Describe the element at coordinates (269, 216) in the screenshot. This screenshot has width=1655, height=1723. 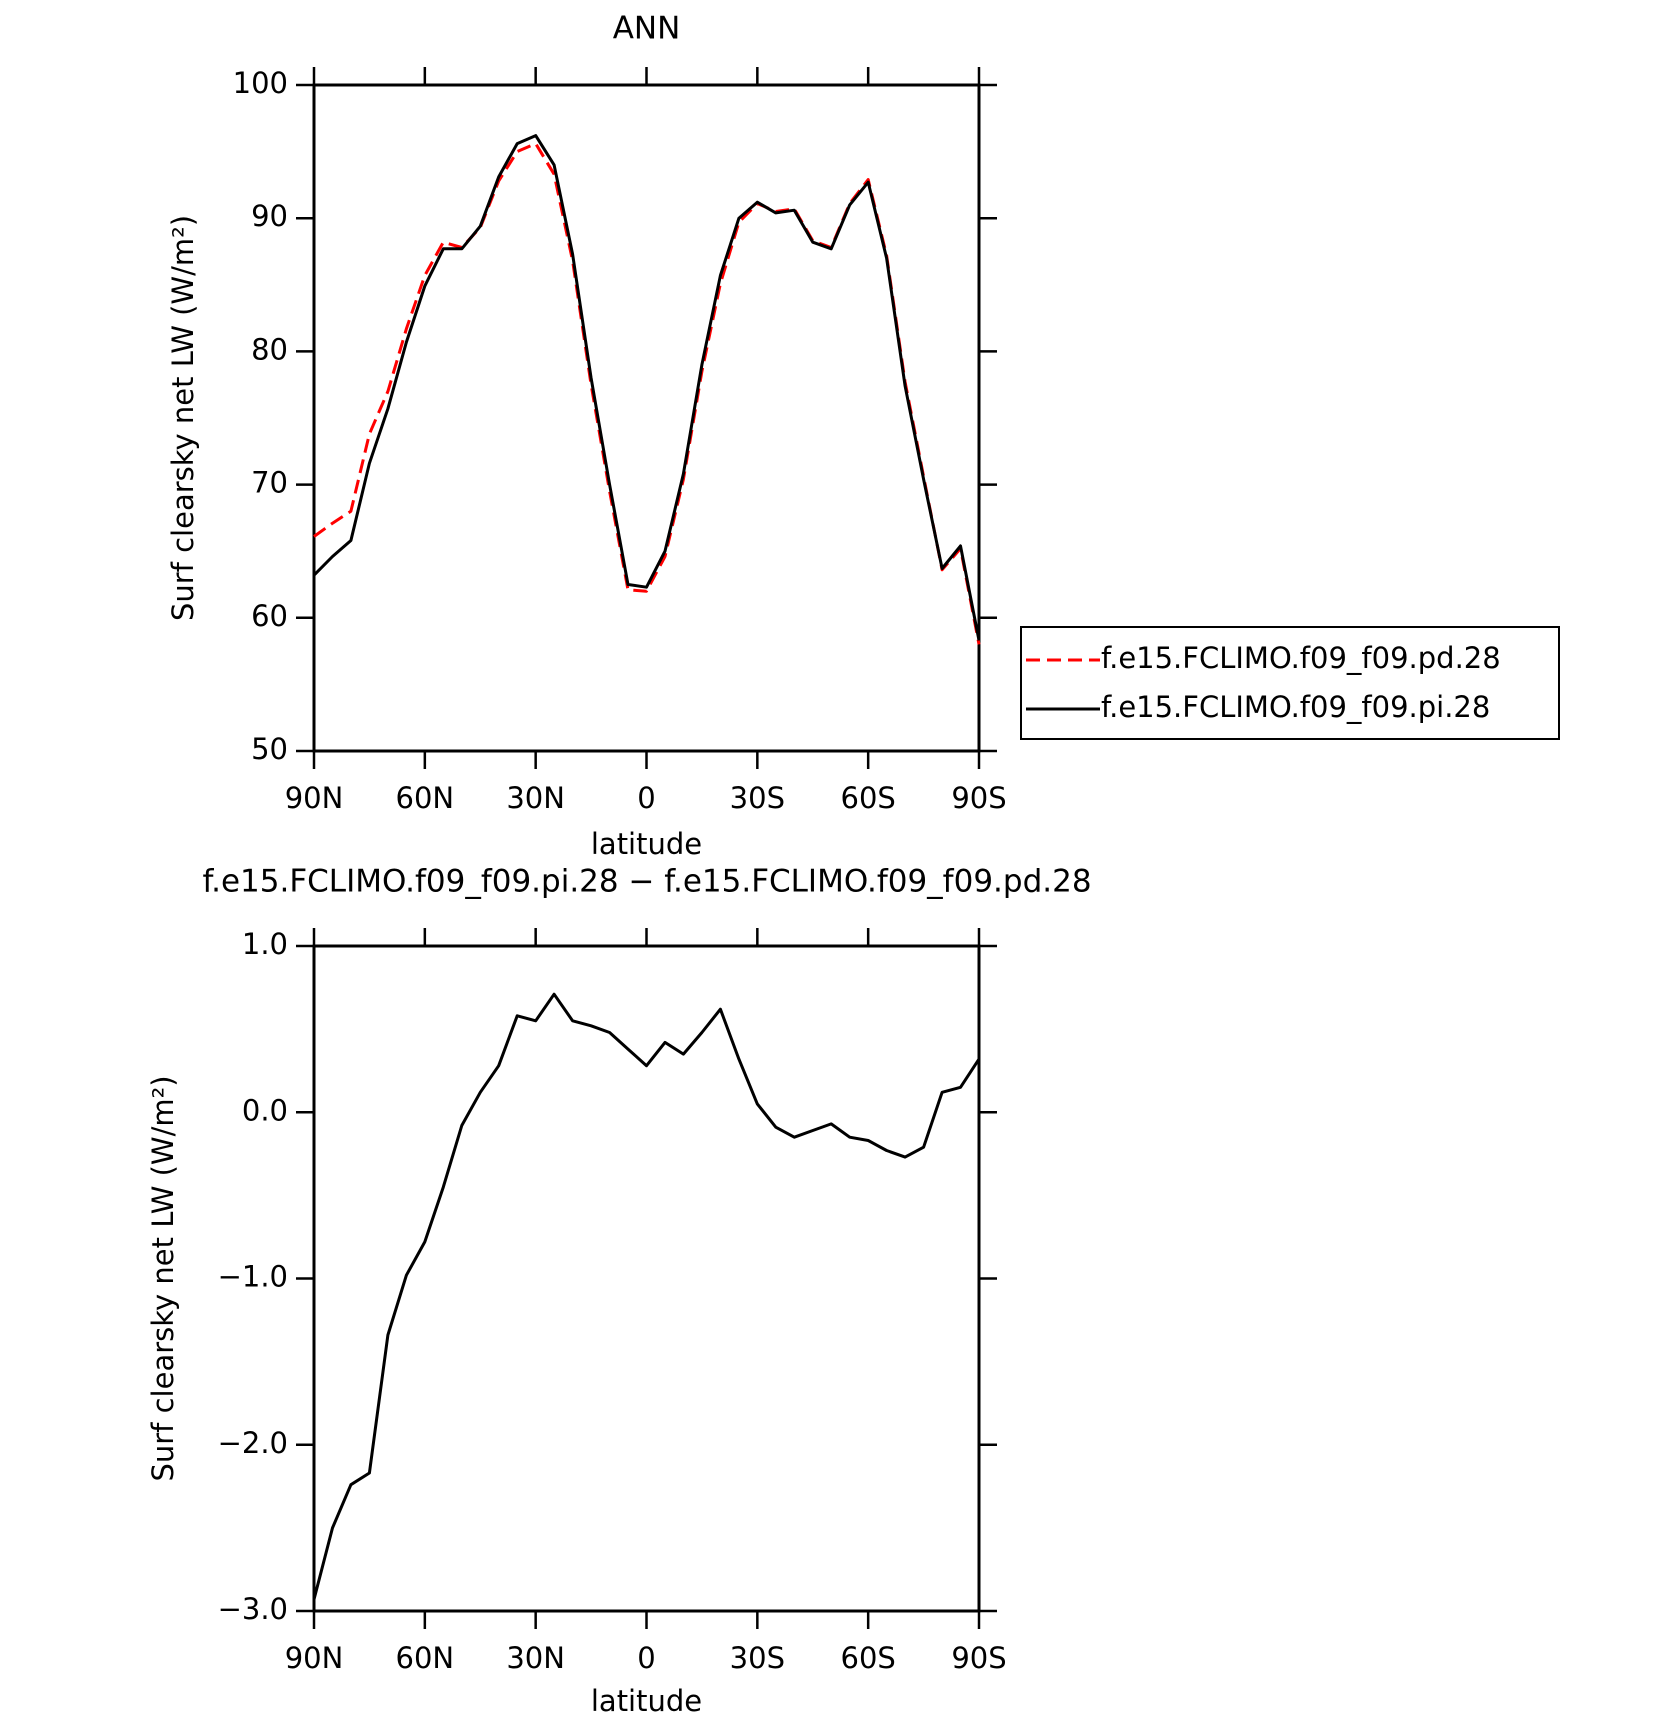
I see `y-tick-label: 90` at that location.